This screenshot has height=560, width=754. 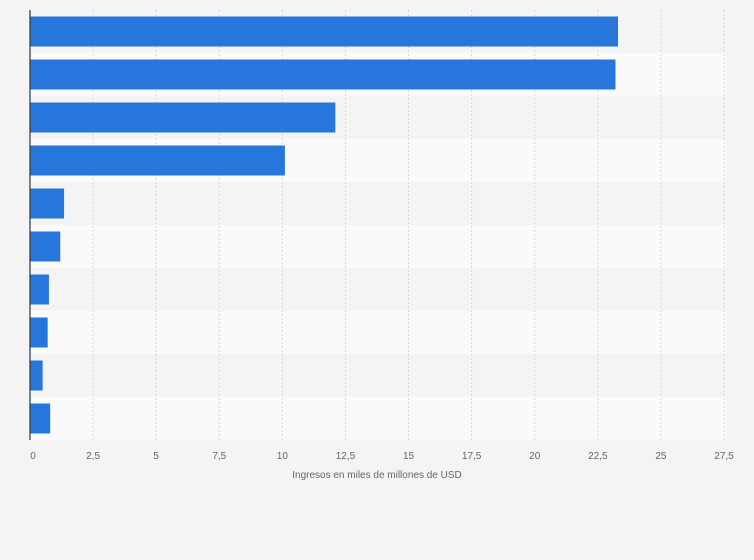 I want to click on x-tick-label: 12,5, so click(x=346, y=456).